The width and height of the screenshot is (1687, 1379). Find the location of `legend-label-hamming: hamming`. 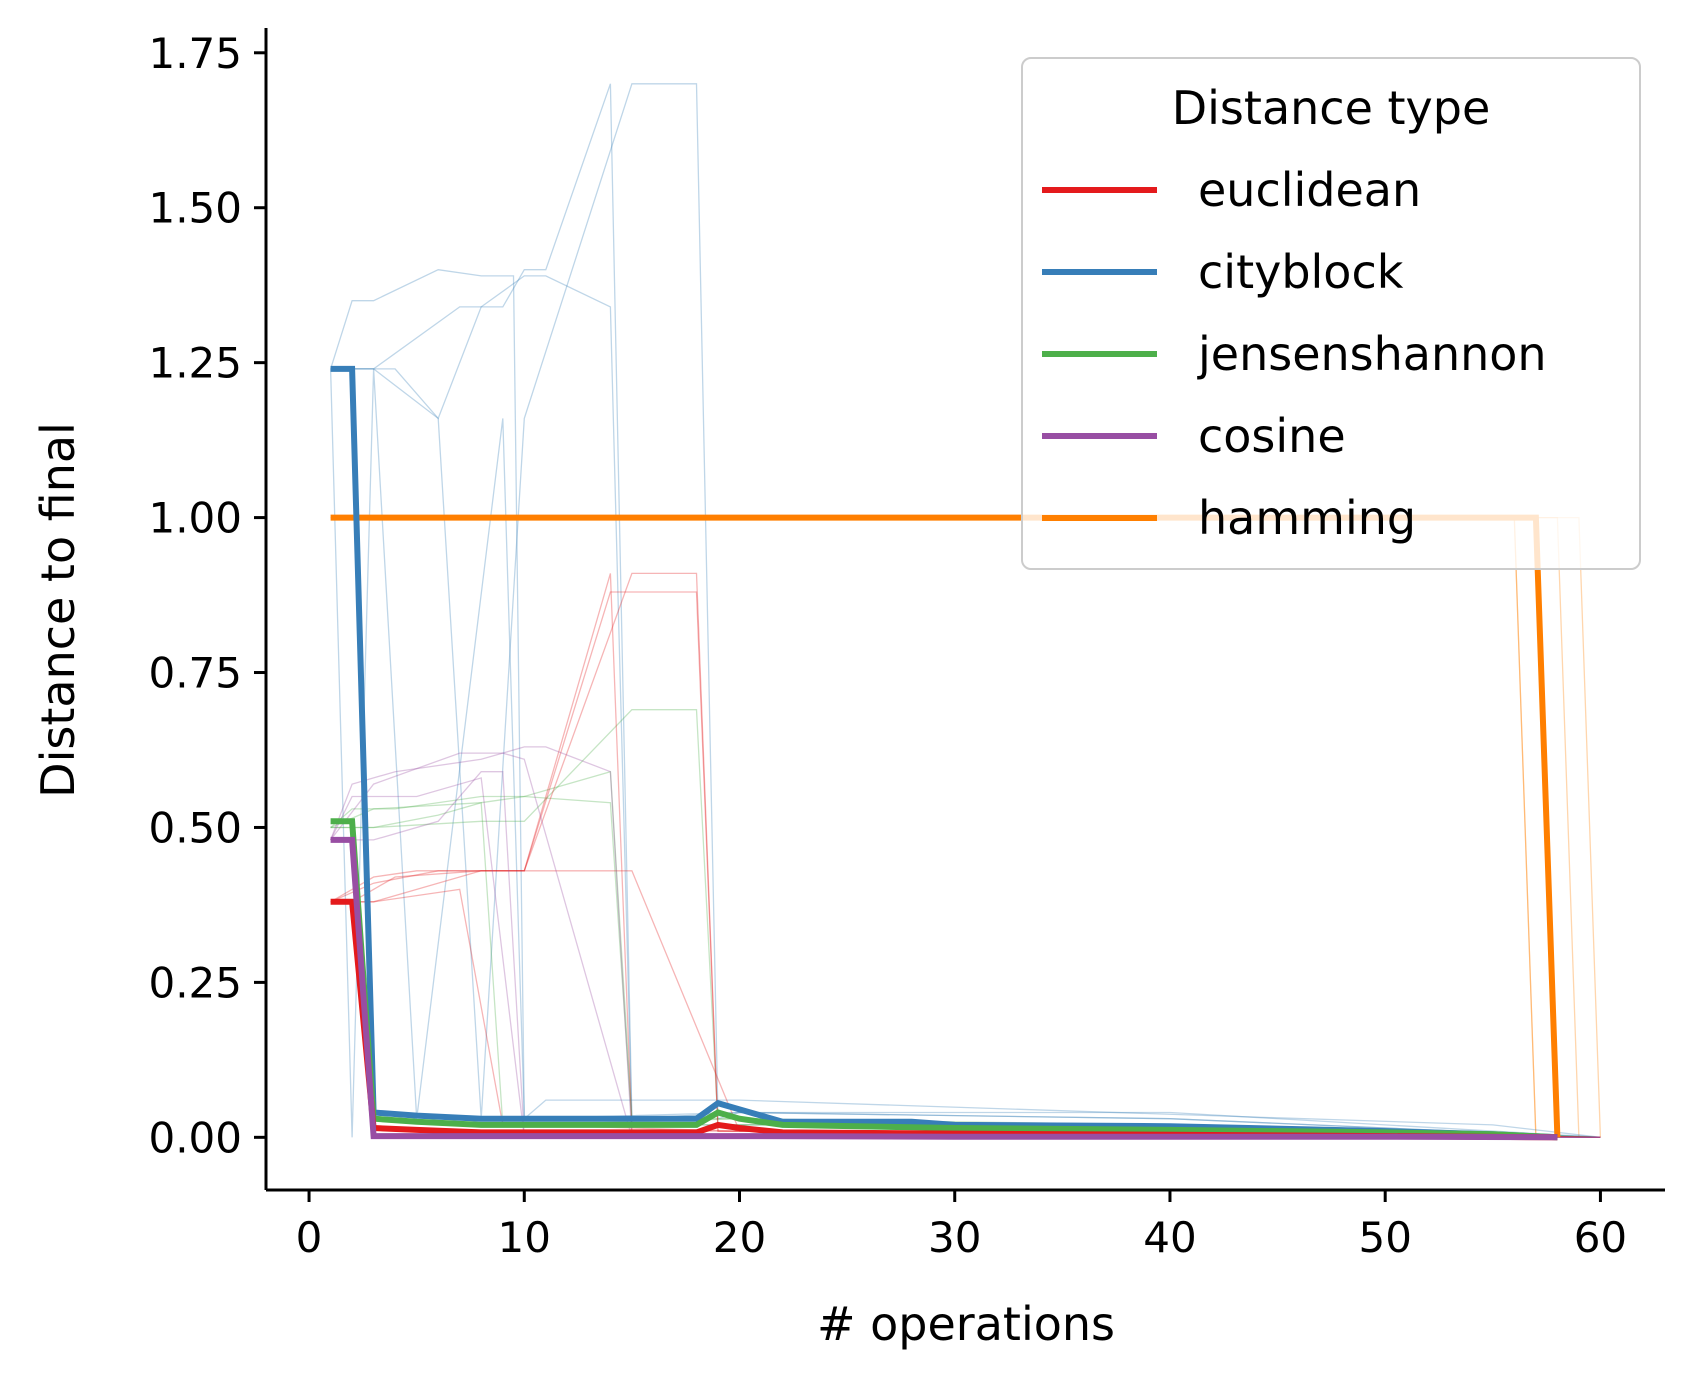

legend-label-hamming: hamming is located at coordinates (1307, 518).